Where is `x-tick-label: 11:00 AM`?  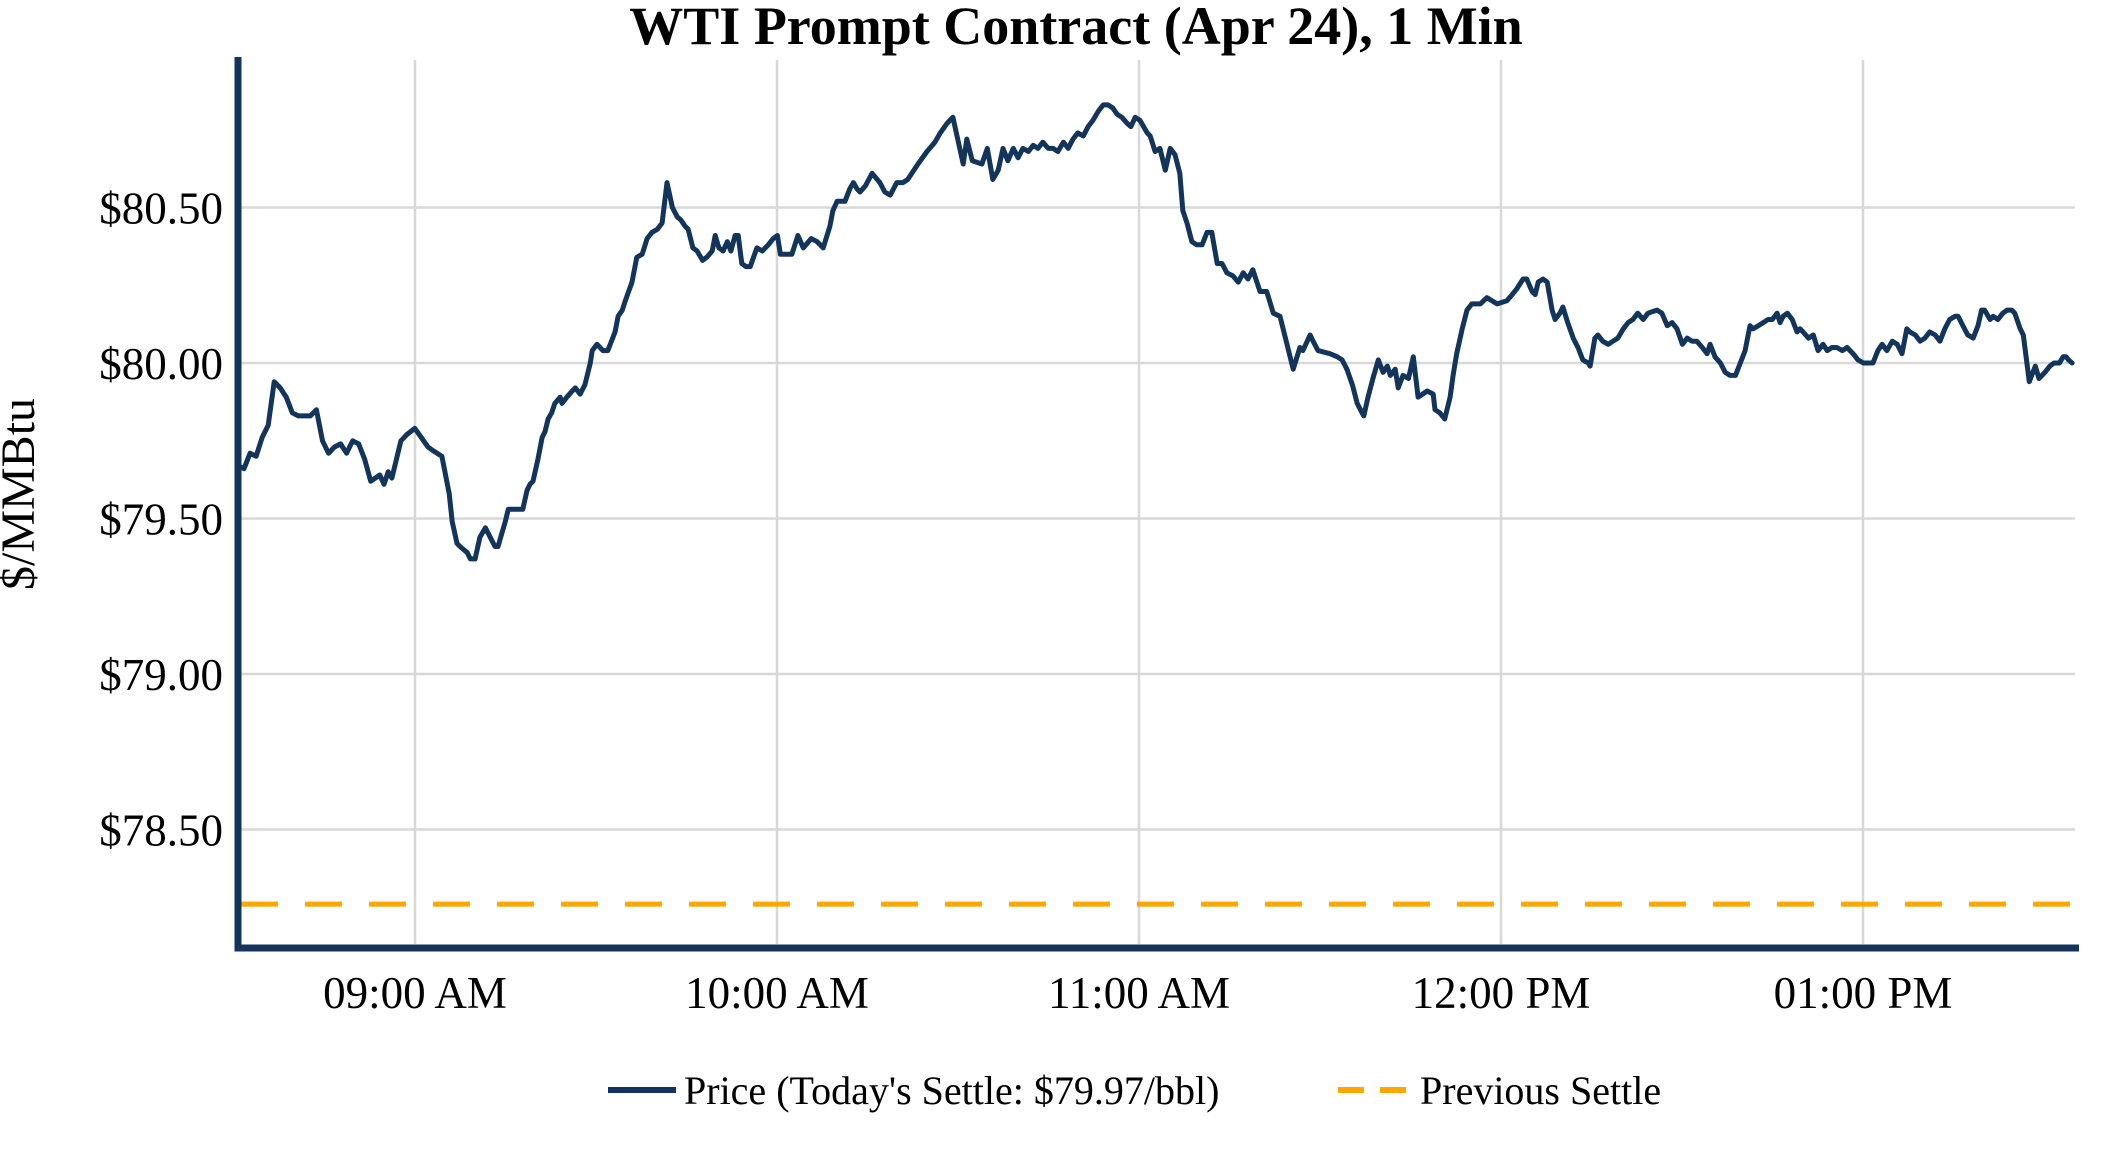 x-tick-label: 11:00 AM is located at coordinates (1139, 993).